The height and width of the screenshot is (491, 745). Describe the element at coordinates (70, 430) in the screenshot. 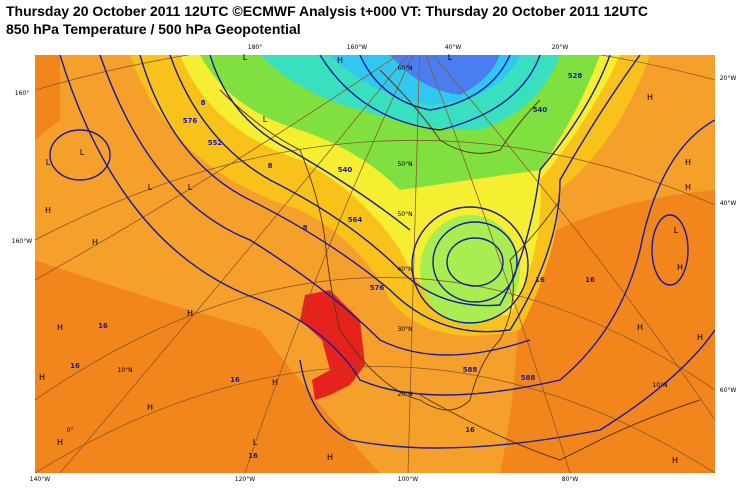

I see `graticule-label: 0°` at that location.